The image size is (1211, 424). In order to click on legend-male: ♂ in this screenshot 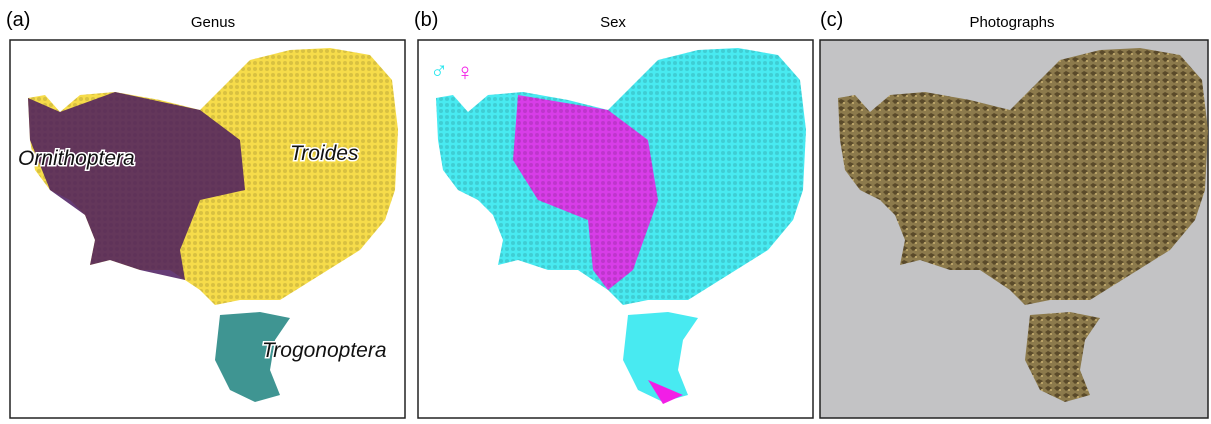, I will do `click(439, 70)`.